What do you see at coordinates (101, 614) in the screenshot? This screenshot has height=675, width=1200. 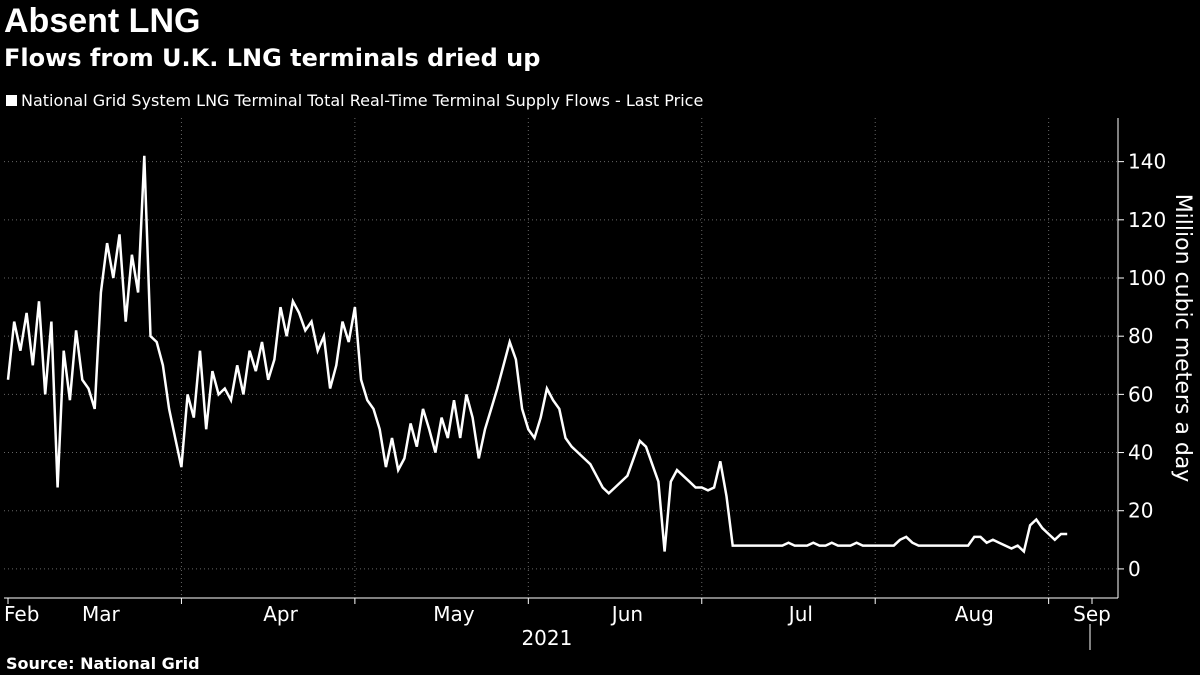 I see `x-tick-label: Mar` at bounding box center [101, 614].